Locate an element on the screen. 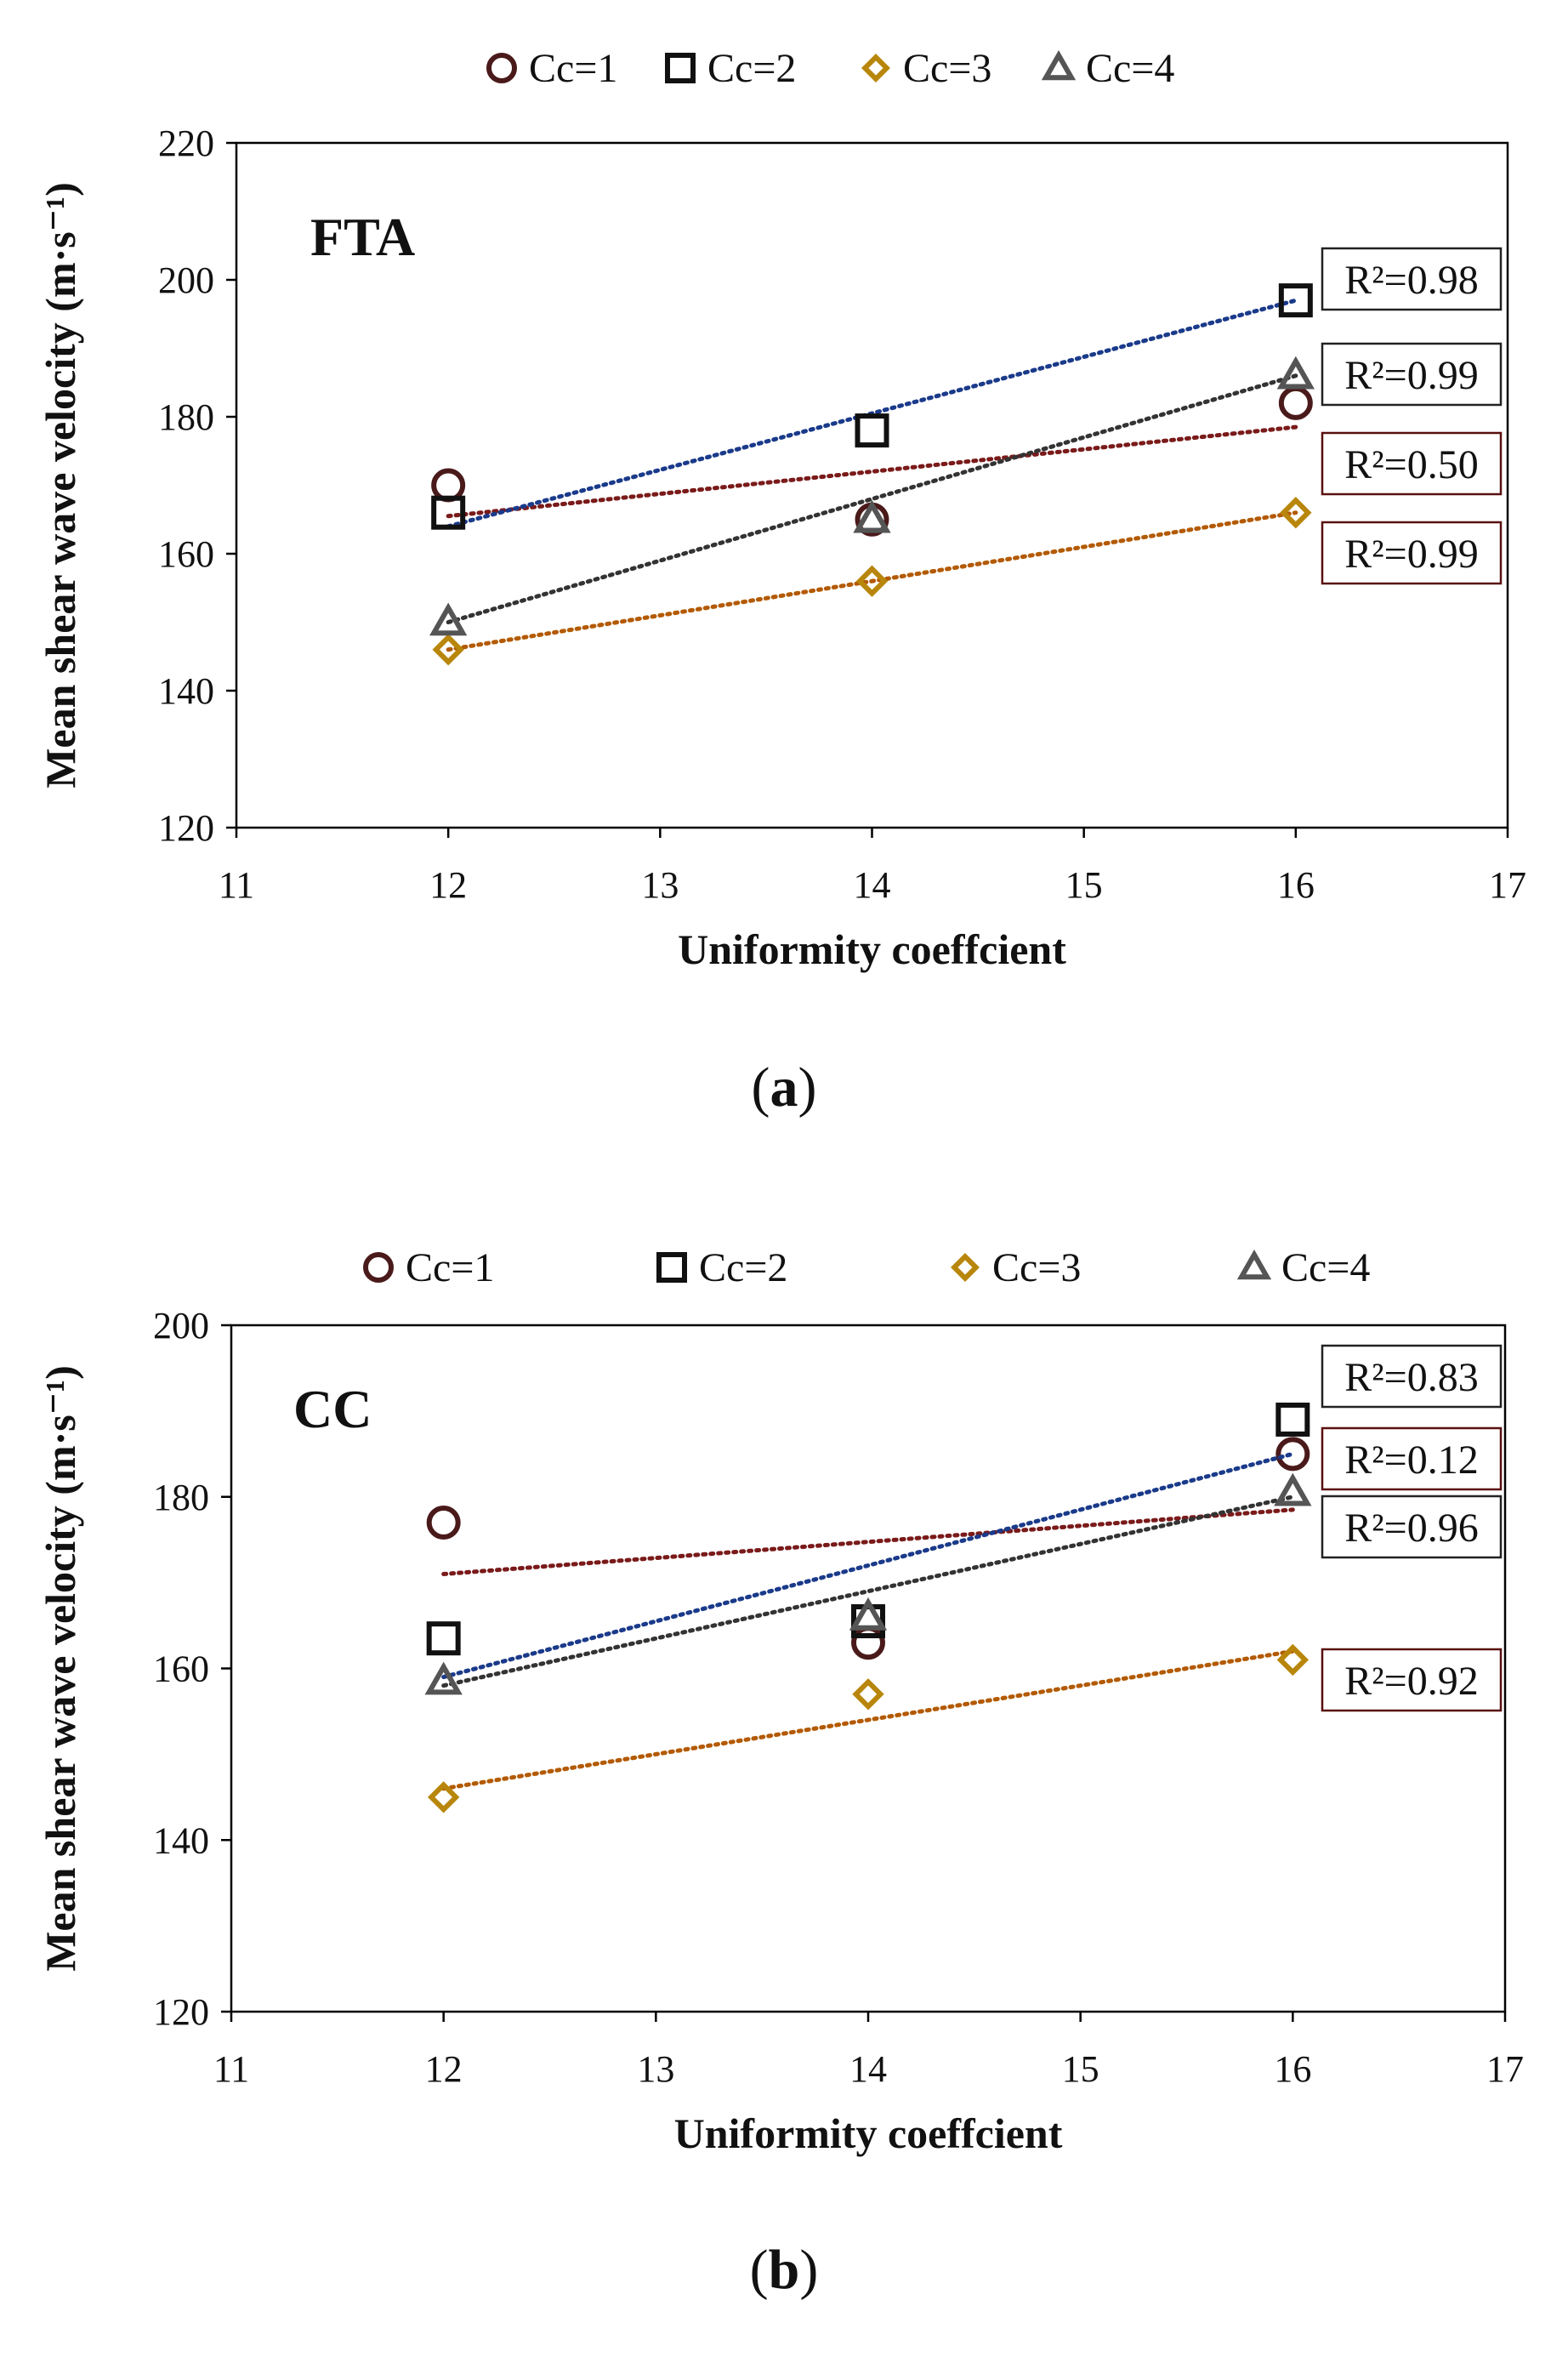 This screenshot has width=1568, height=2357. r2-label: R²=0.92 is located at coordinates (1411, 1681).